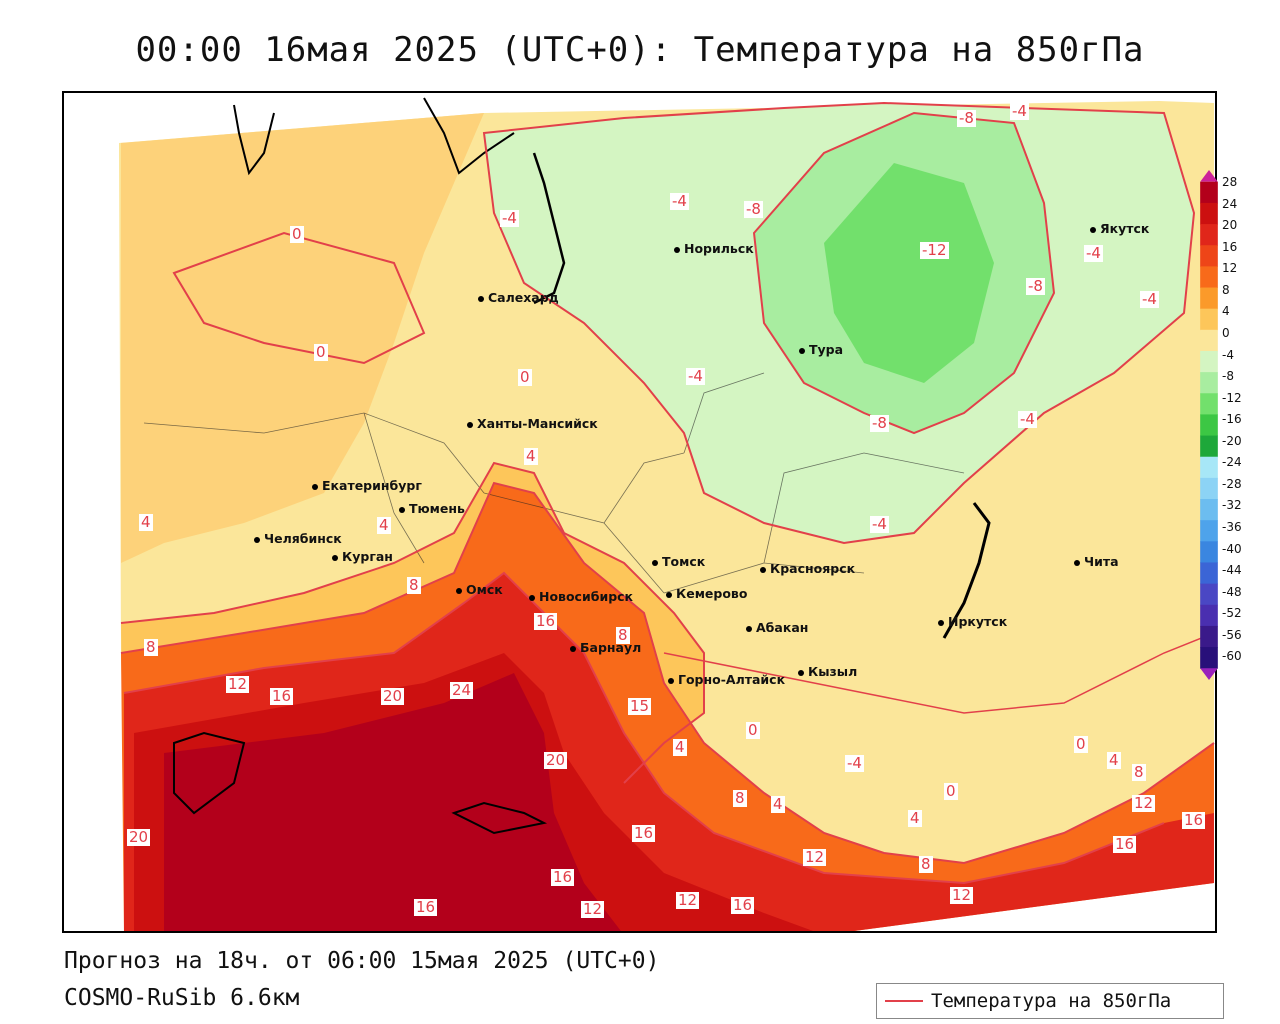 This screenshot has width=1280, height=1024. I want to click on city-label: Тура, so click(821, 349).